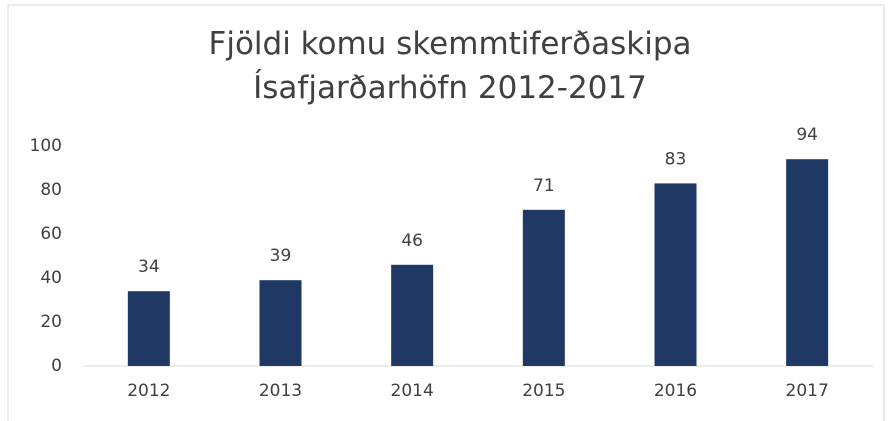  What do you see at coordinates (675, 391) in the screenshot?
I see `x-tick-label: 2016` at bounding box center [675, 391].